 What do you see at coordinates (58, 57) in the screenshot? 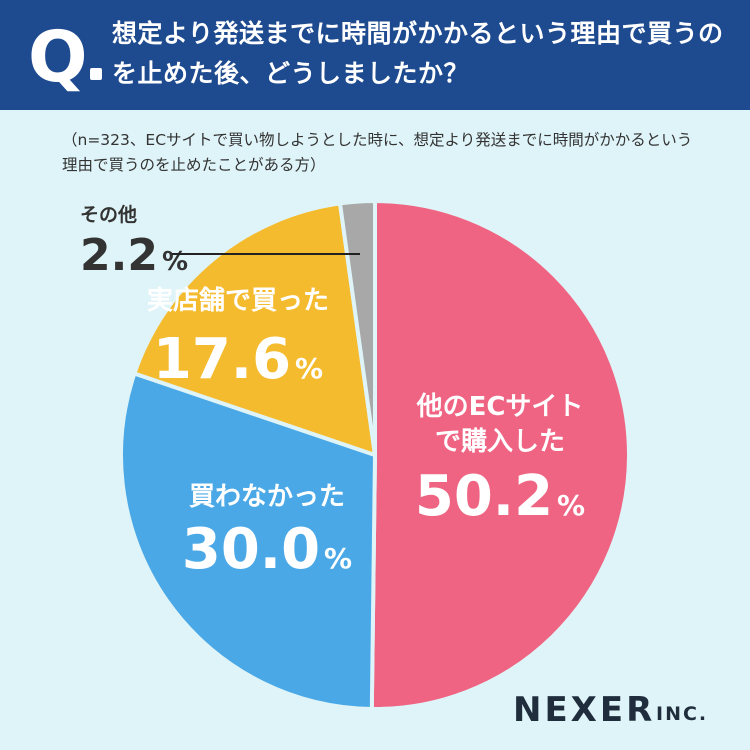
I see `q-letter: Q` at bounding box center [58, 57].